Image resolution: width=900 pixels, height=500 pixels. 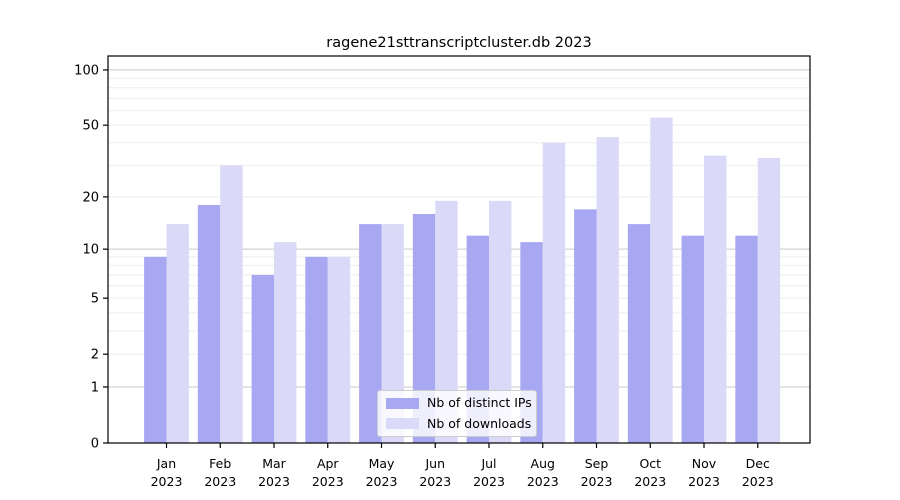 I want to click on y-tick-label: 2, so click(x=95, y=355).